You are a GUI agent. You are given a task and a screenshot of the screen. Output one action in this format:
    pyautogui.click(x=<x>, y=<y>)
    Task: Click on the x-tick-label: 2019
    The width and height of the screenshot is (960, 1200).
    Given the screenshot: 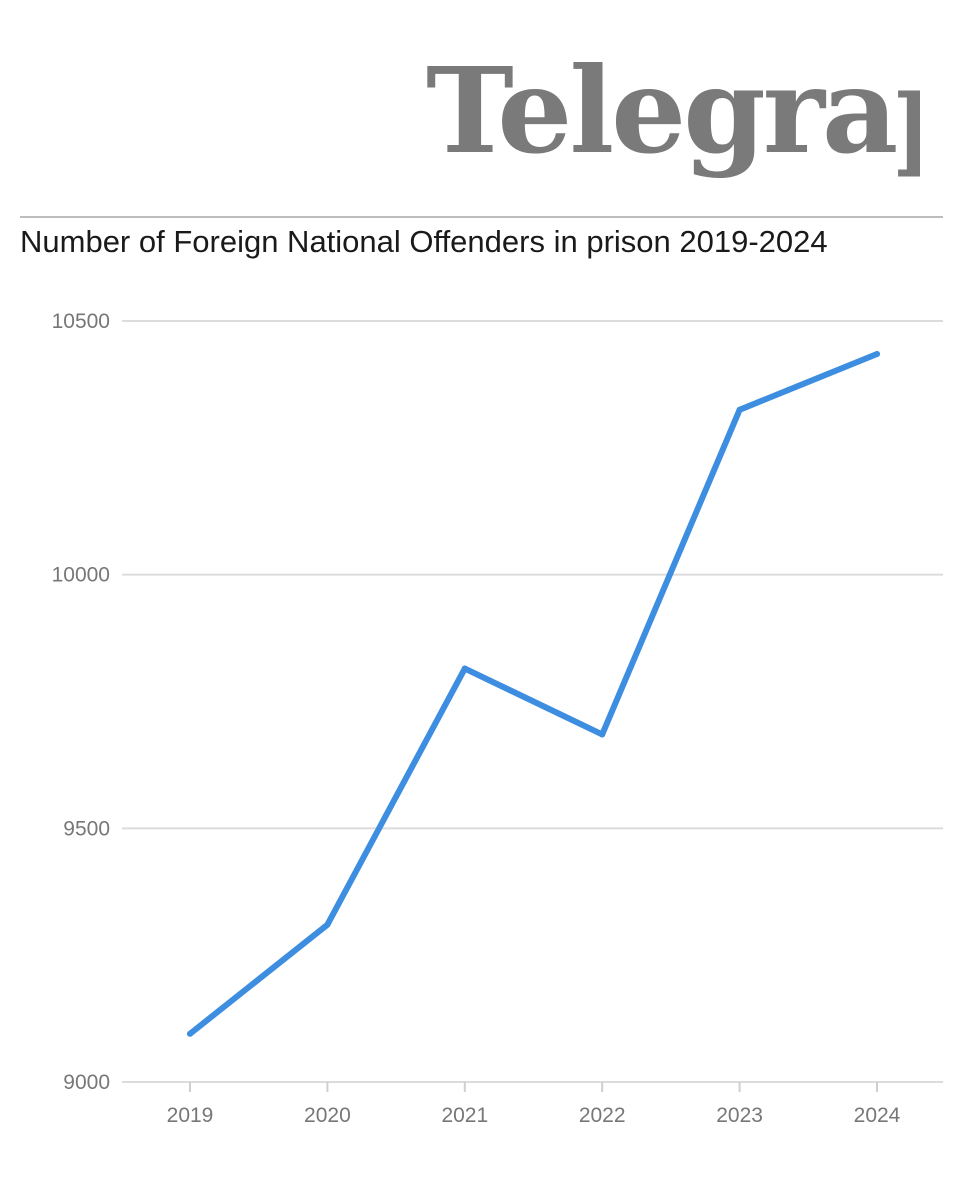 What is the action you would take?
    pyautogui.click(x=190, y=1115)
    